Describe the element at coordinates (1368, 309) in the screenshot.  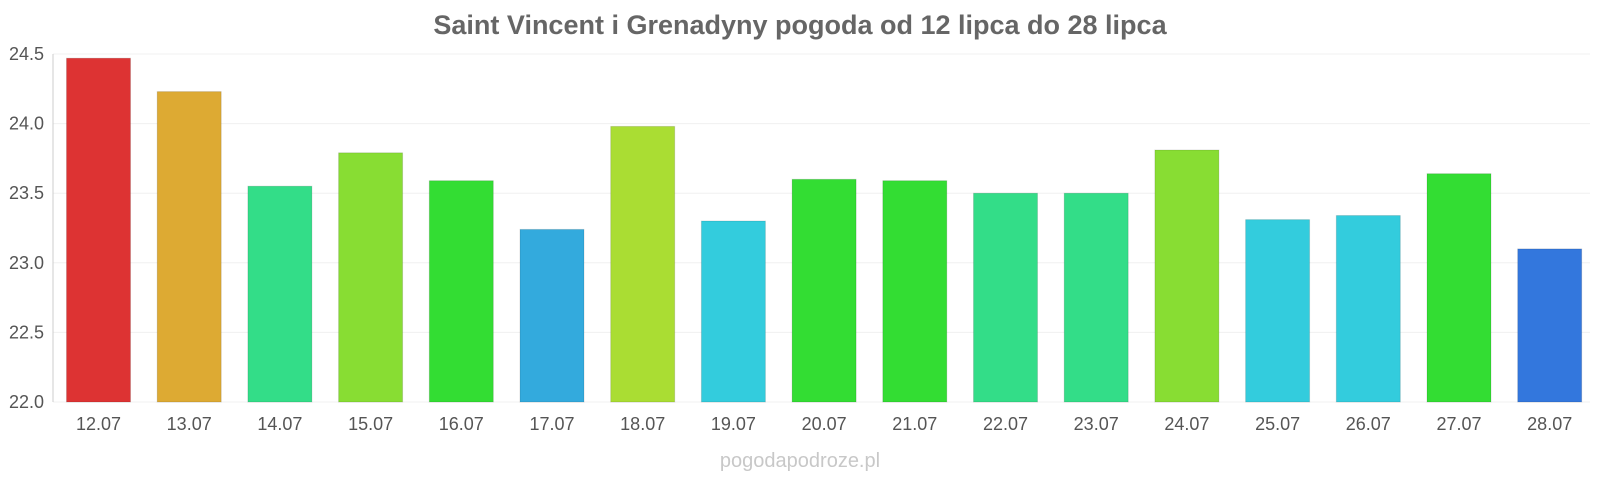
I see `bar-26.07` at that location.